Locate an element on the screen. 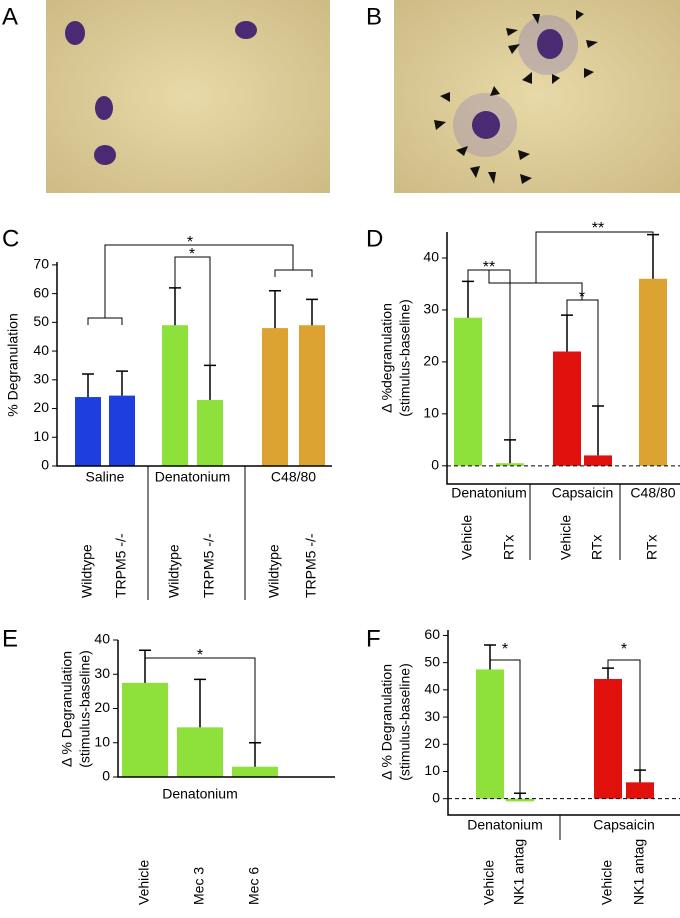 The width and height of the screenshot is (680, 918). panel-label: E is located at coordinates (10, 638).